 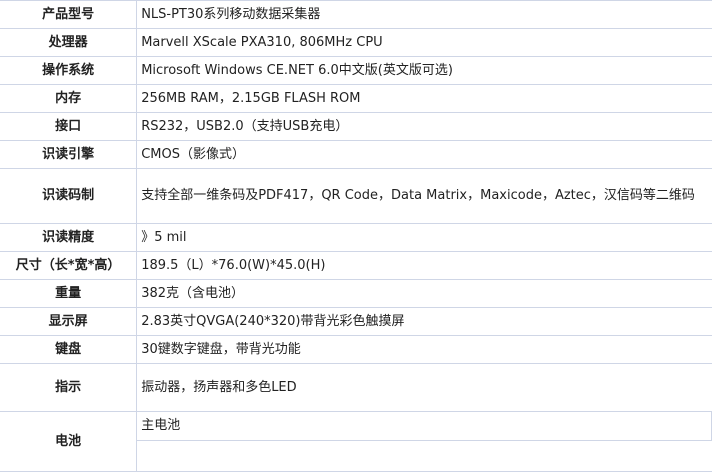 What do you see at coordinates (424, 293) in the screenshot?
I see `spec-value: 382克（含电池）` at bounding box center [424, 293].